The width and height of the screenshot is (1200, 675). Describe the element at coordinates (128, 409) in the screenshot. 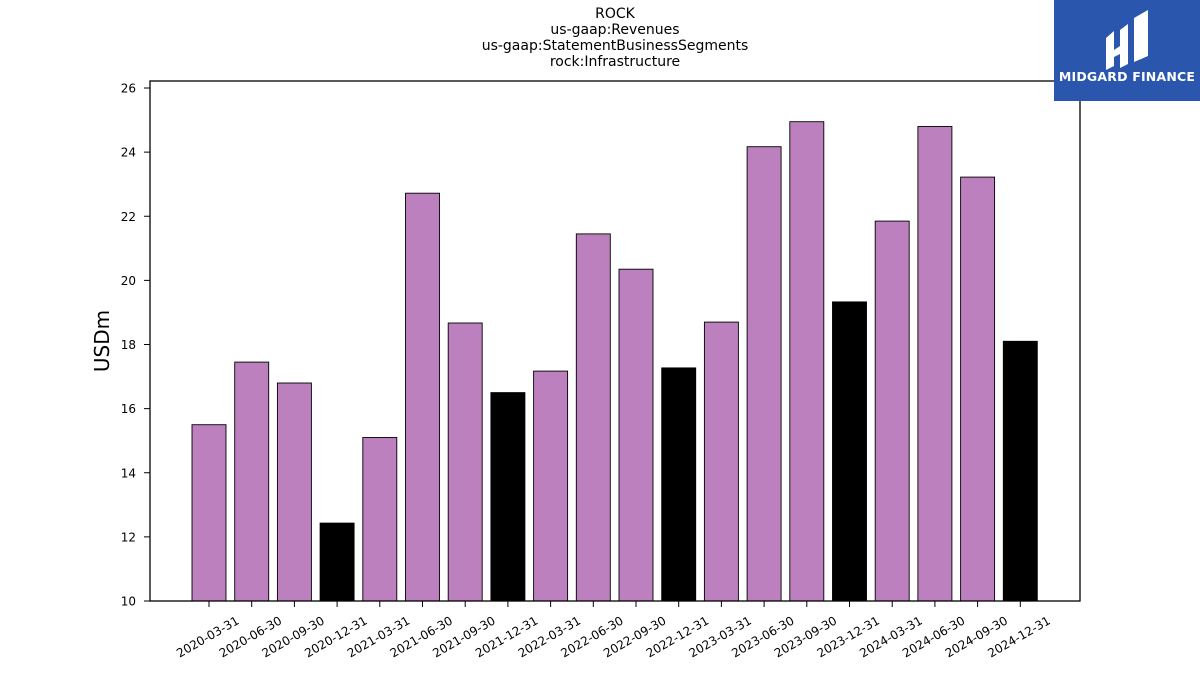

I see `y-tick-label: 16` at that location.